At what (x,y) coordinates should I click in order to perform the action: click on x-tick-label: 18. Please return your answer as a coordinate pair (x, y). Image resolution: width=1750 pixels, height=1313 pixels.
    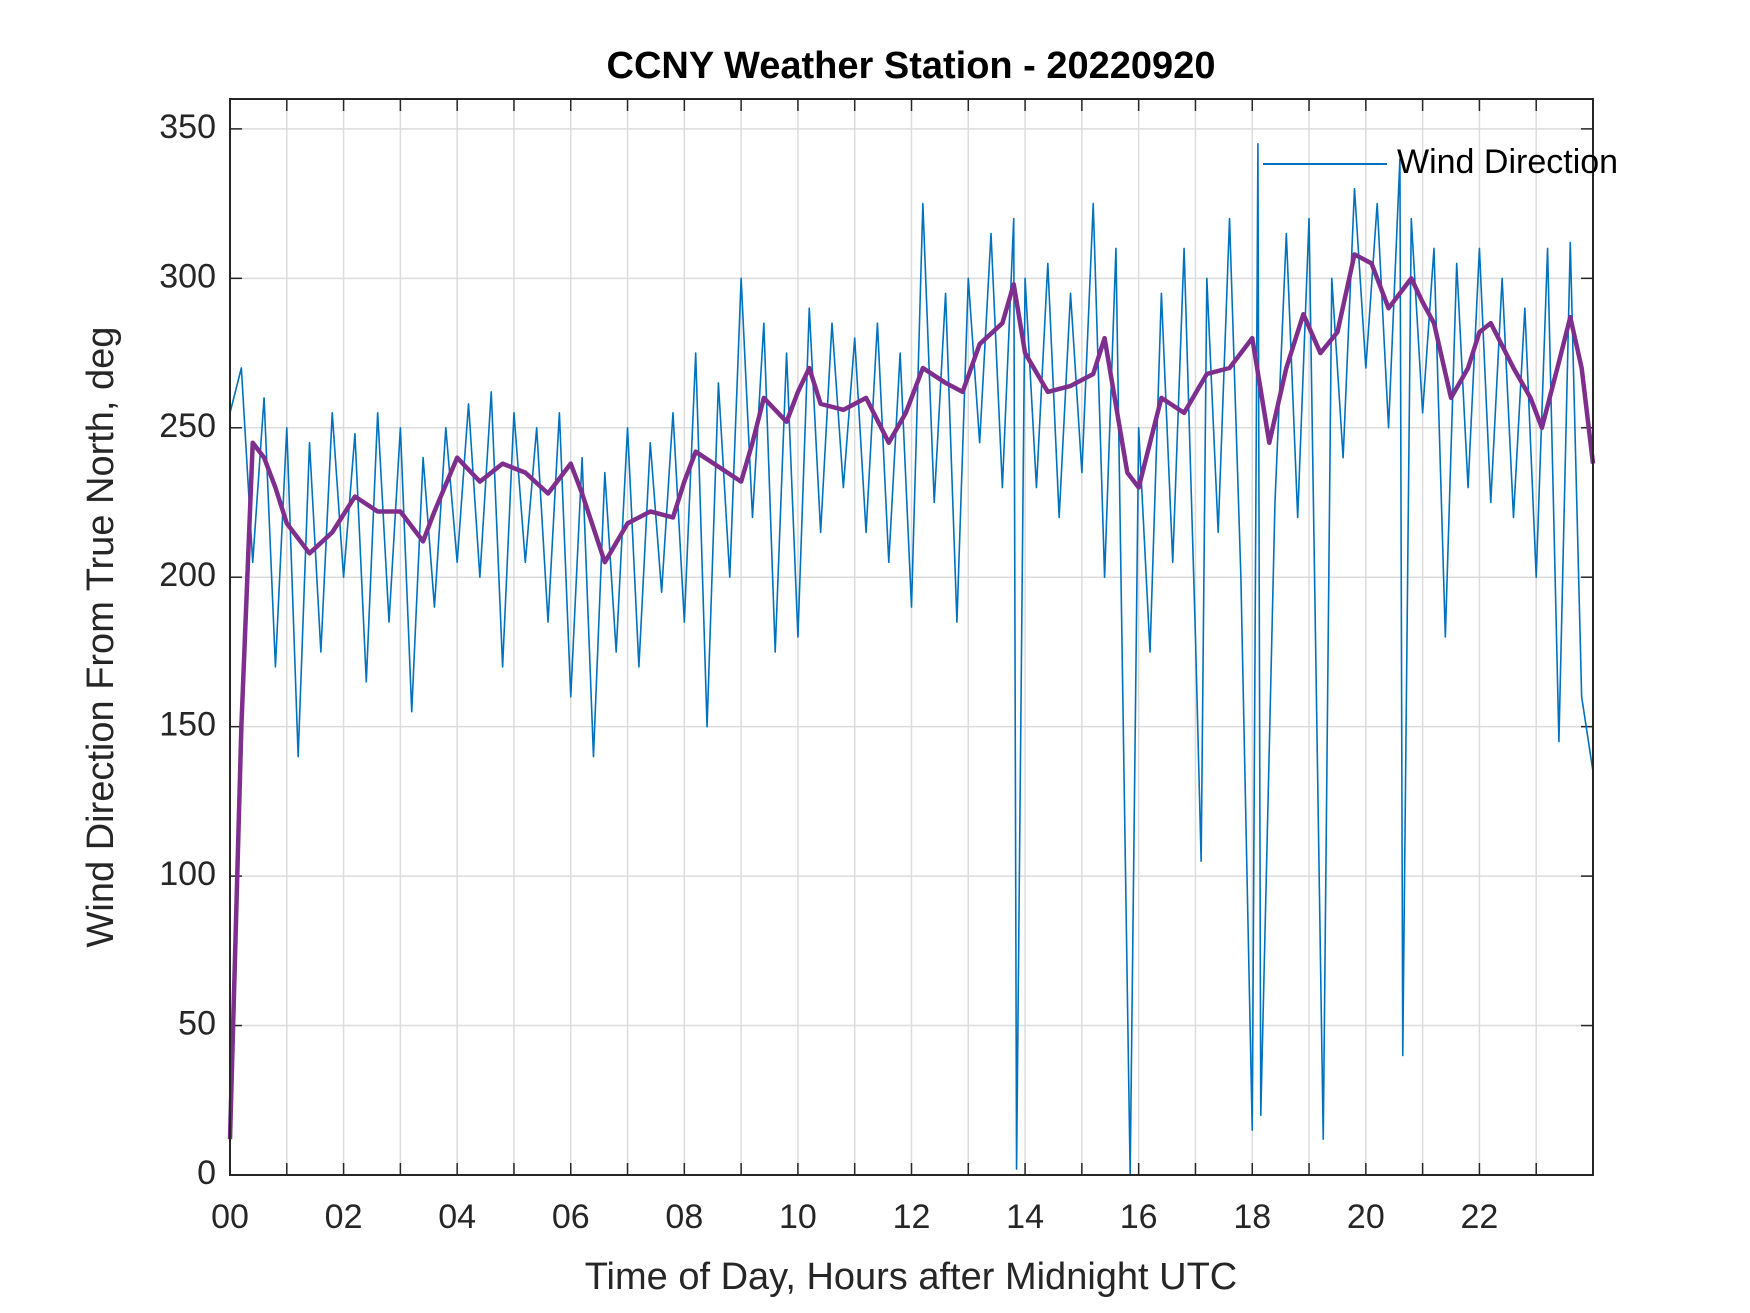
    Looking at the image, I should click on (1252, 1217).